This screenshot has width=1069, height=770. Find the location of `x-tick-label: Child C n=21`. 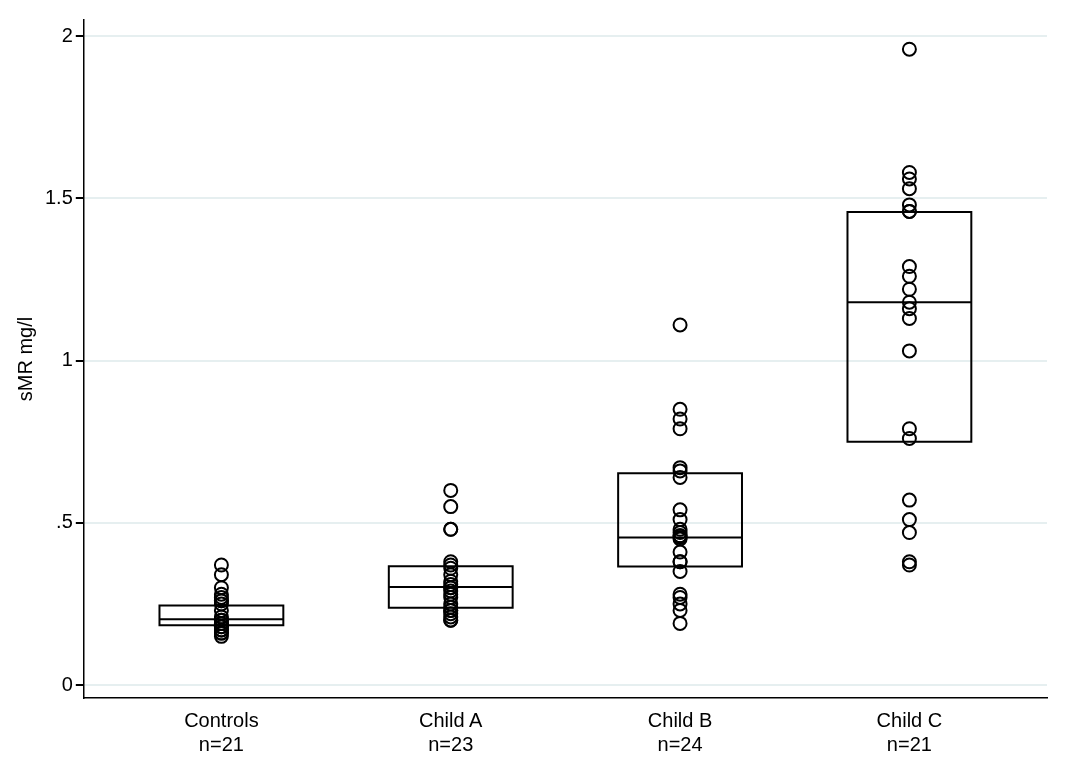

x-tick-label: Child C n=21 is located at coordinates (909, 731).